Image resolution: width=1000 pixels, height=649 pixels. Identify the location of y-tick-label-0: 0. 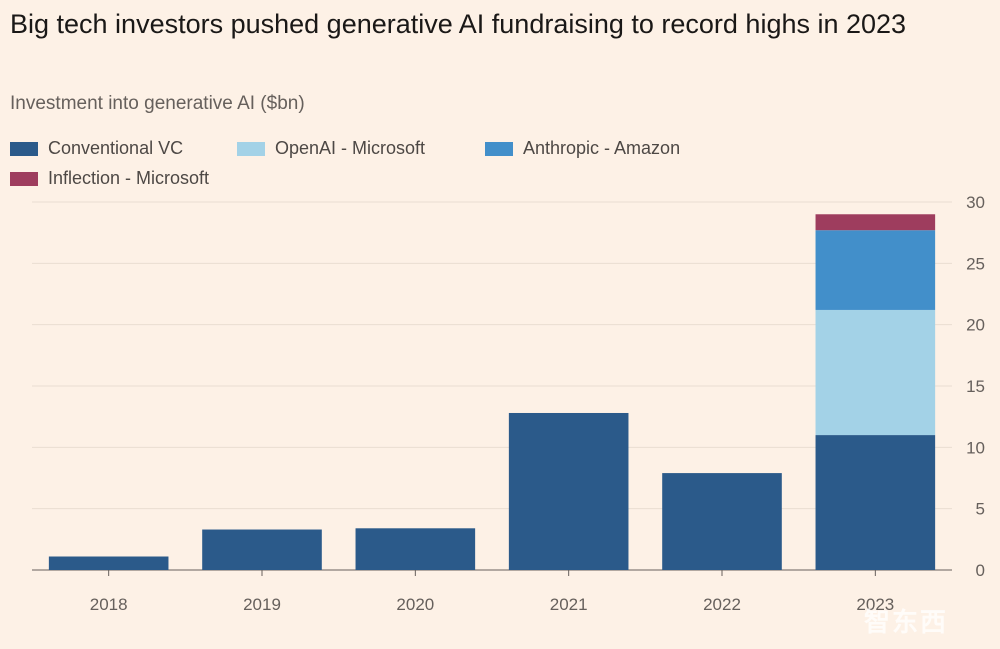
(980, 570).